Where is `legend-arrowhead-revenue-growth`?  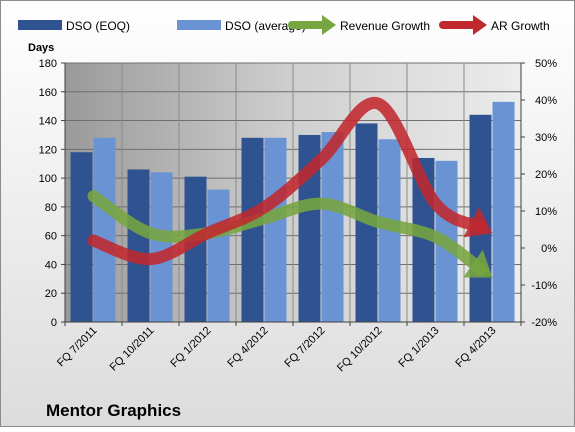 legend-arrowhead-revenue-growth is located at coordinates (329, 25).